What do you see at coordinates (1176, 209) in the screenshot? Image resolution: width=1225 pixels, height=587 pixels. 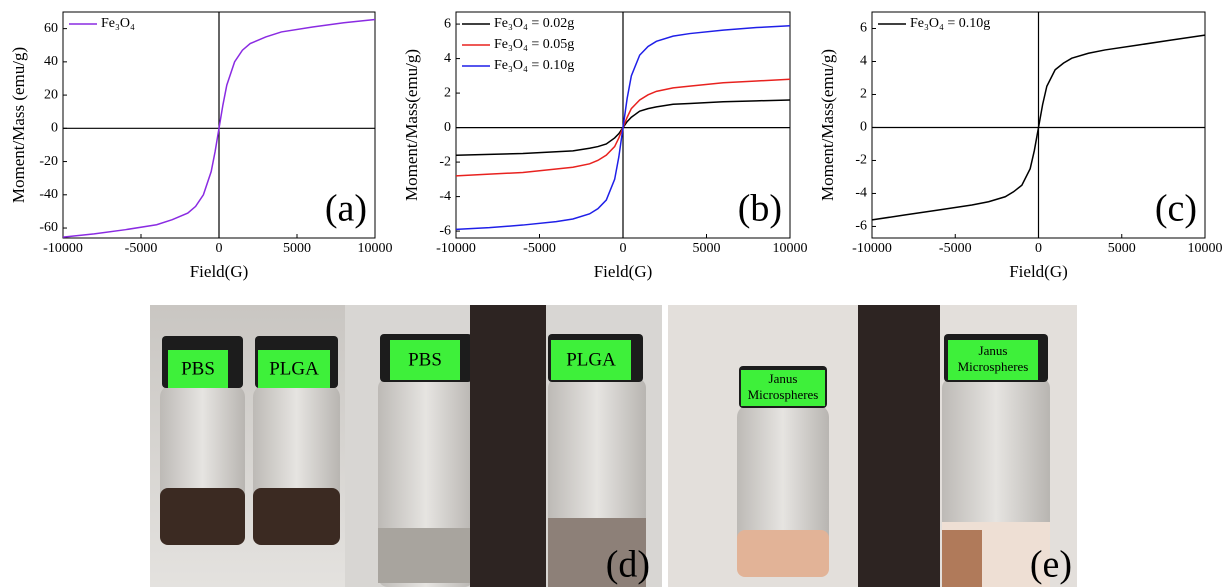 I see `panel-label: (c)` at bounding box center [1176, 209].